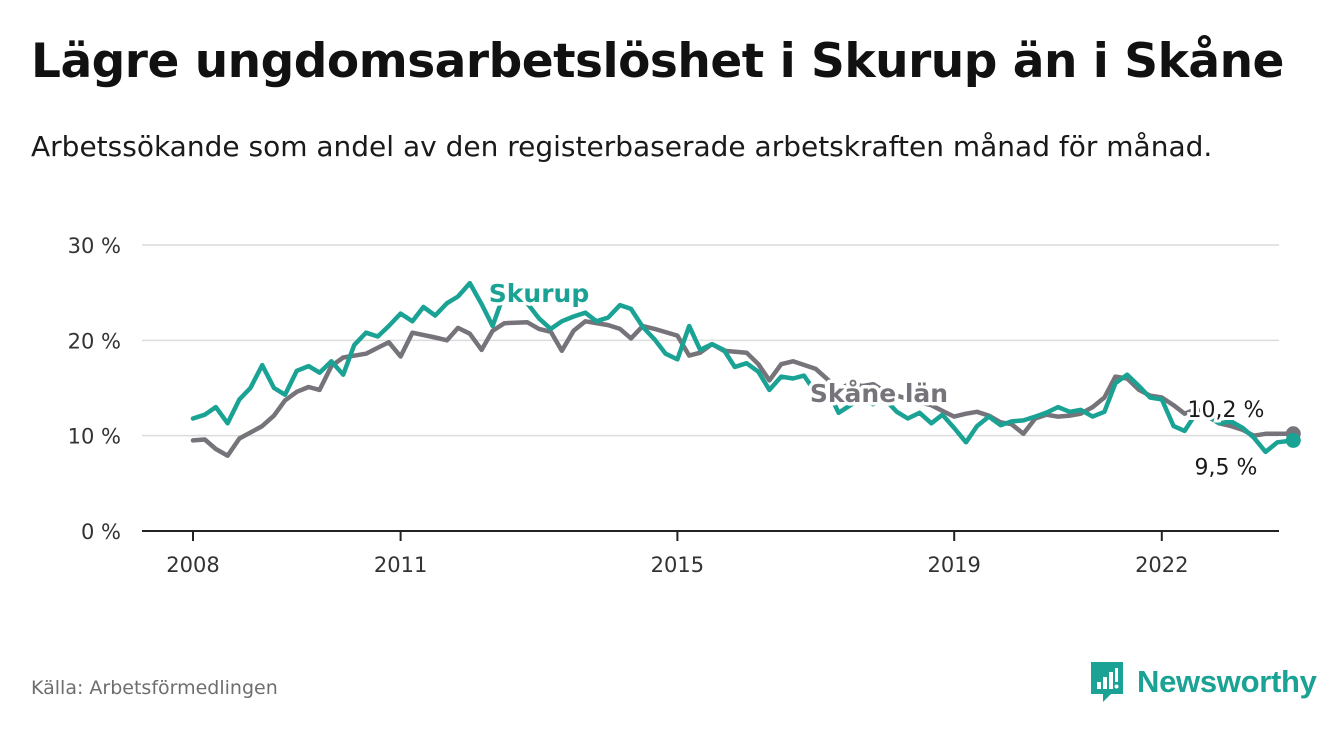 The image size is (1340, 734). What do you see at coordinates (94, 389) in the screenshot?
I see `y-axis-ticks: 0 % 10 % 20 % 30 %` at bounding box center [94, 389].